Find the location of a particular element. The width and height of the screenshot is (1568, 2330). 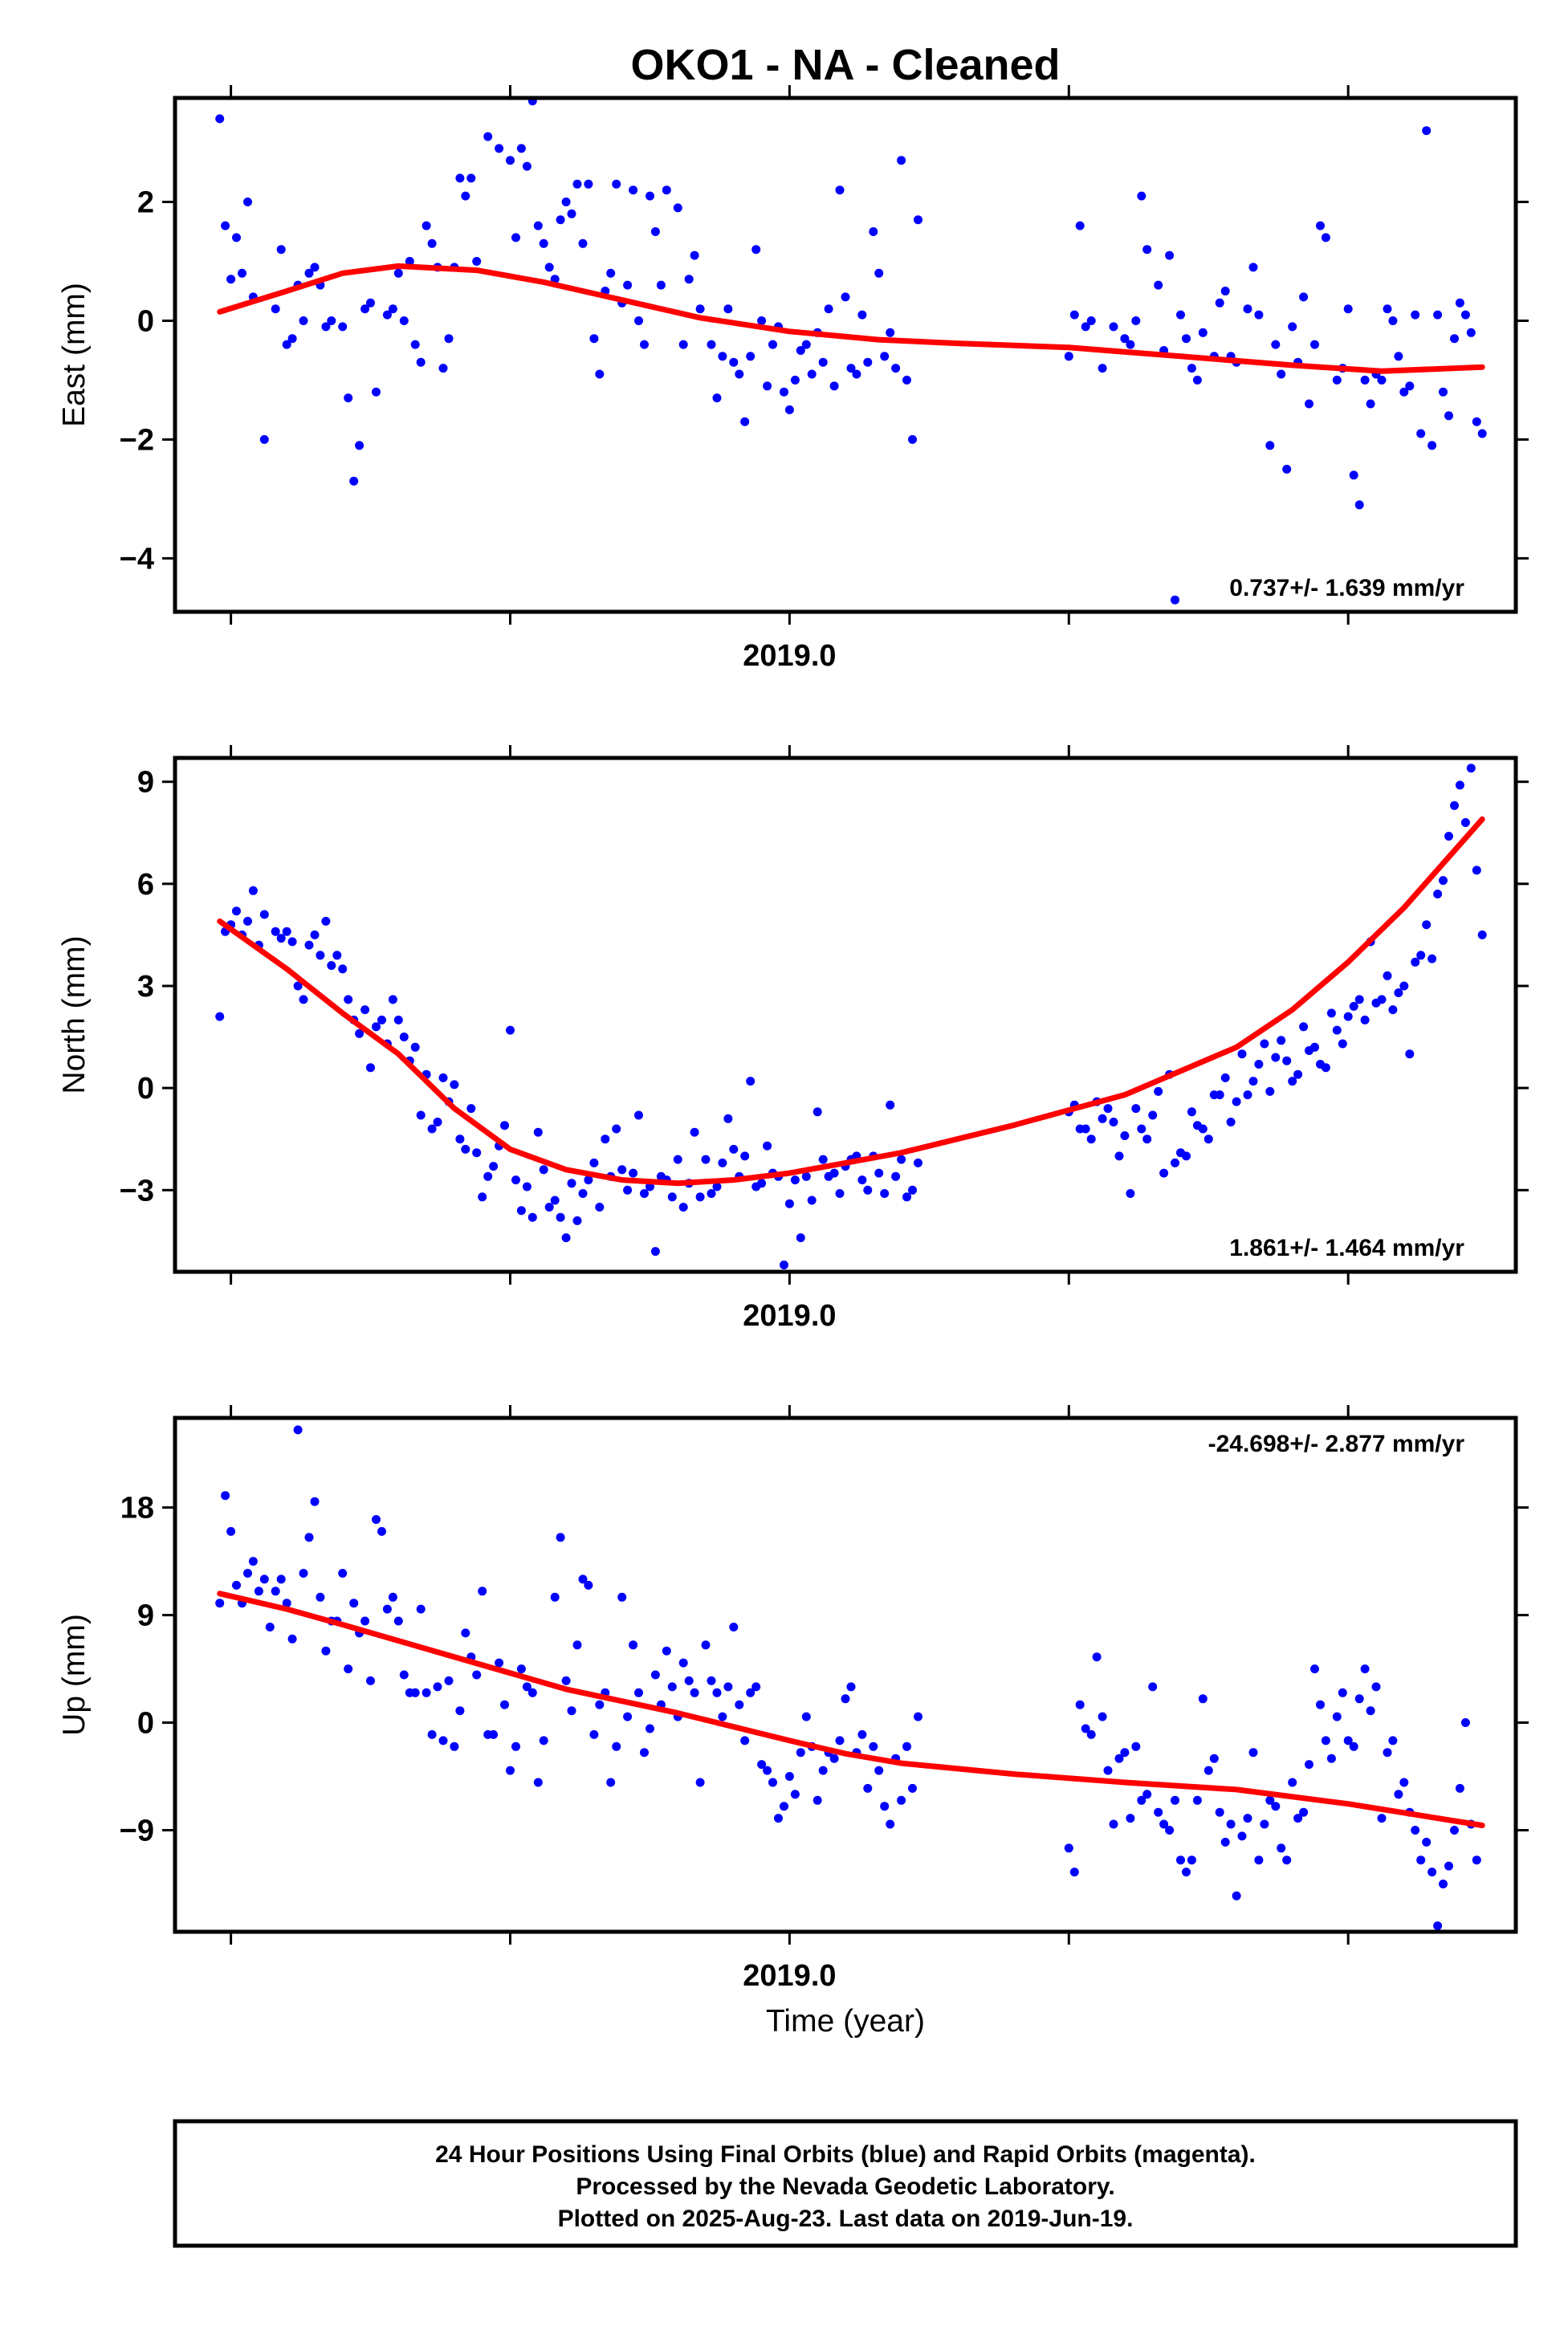

up-y-axis-label: Up (mm) is located at coordinates (74, 1675).